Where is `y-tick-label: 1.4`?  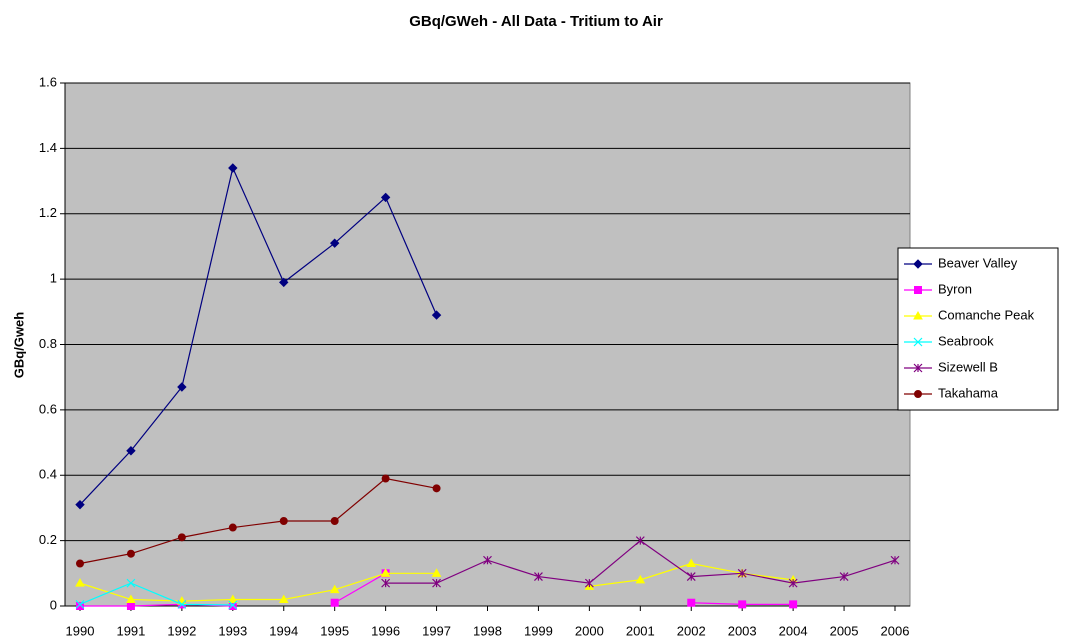 y-tick-label: 1.4 is located at coordinates (48, 147).